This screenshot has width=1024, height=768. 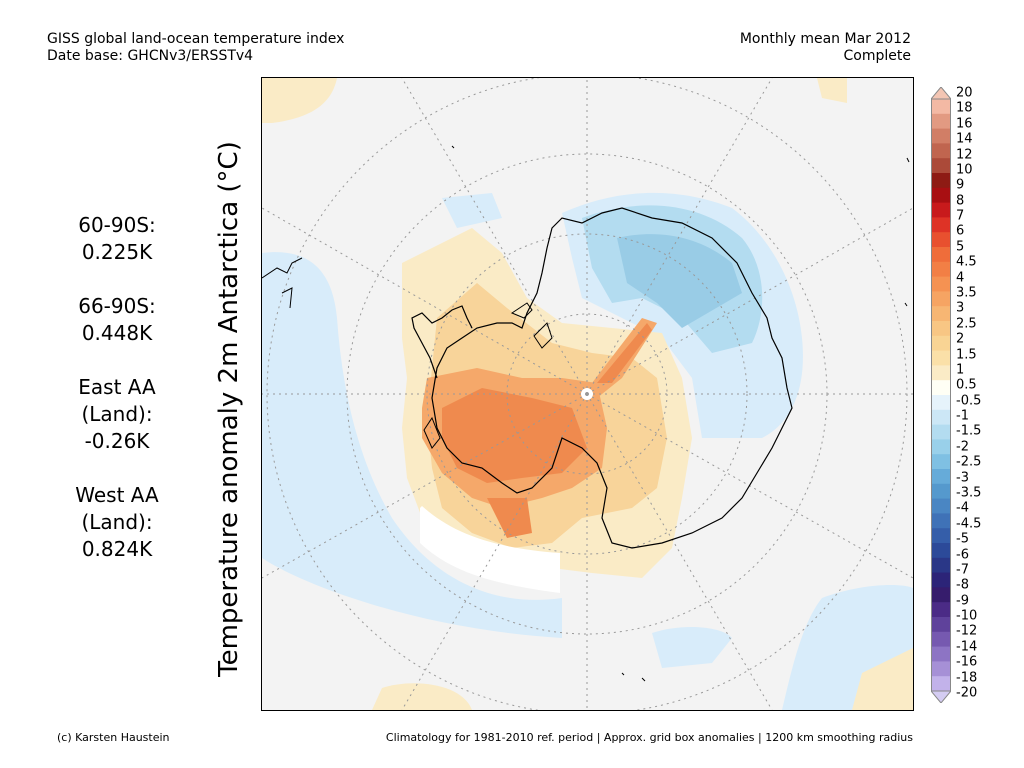 What do you see at coordinates (962, 478) in the screenshot?
I see `colorbar-tick-label: -3` at bounding box center [962, 478].